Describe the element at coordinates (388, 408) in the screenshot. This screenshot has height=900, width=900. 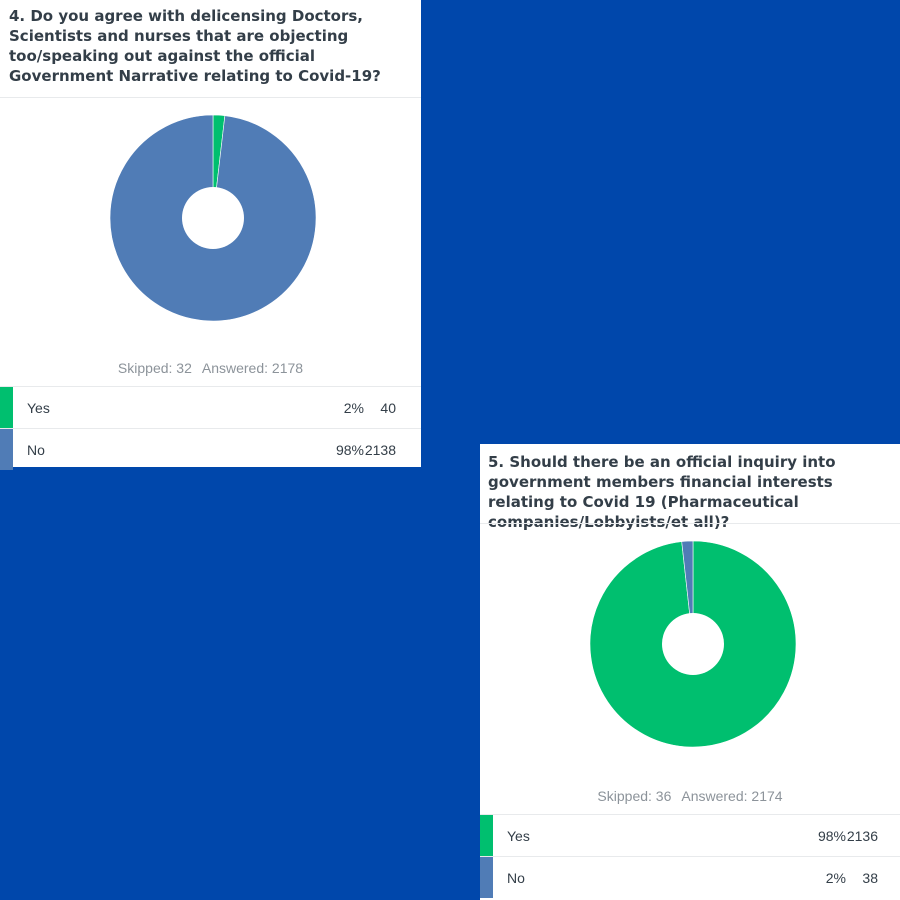
I see `answer-count: 40` at that location.